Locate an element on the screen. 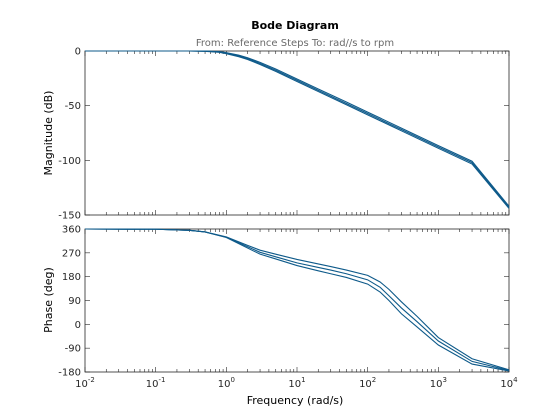 The width and height of the screenshot is (560, 420). x-tick-label: 10⁰ is located at coordinates (226, 383).